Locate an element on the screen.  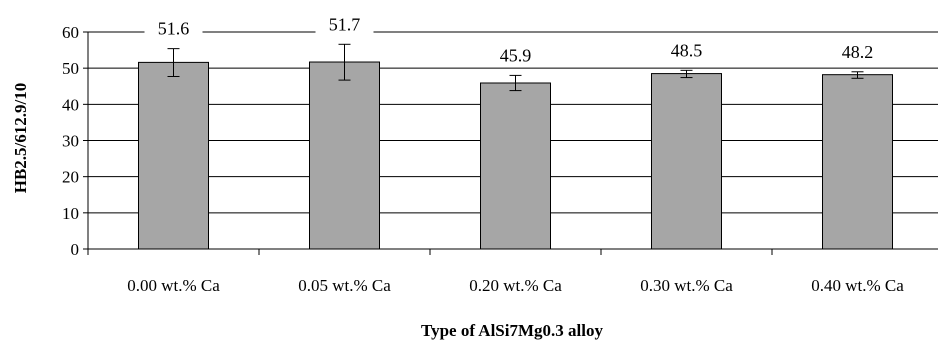
y-tick-label: 20 is located at coordinates (70, 177).